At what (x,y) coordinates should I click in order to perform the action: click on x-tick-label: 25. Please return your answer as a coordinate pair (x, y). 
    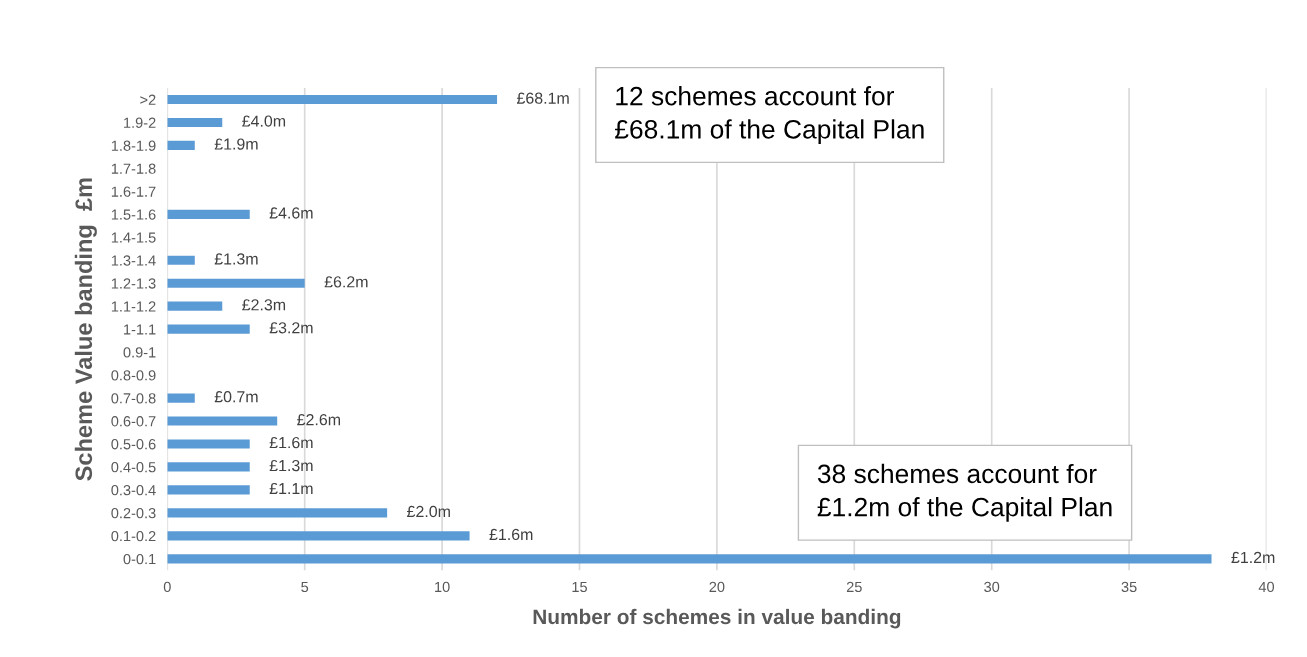
    Looking at the image, I should click on (854, 587).